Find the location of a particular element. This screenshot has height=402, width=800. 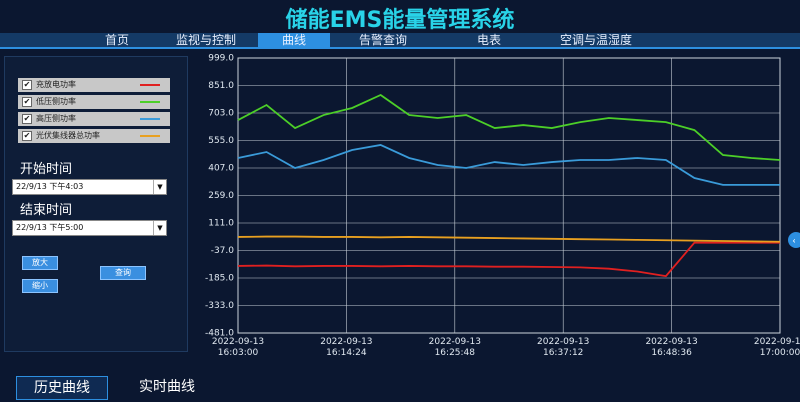

end-input: 22/9/13 下午5:00 ▼ is located at coordinates (89, 228).